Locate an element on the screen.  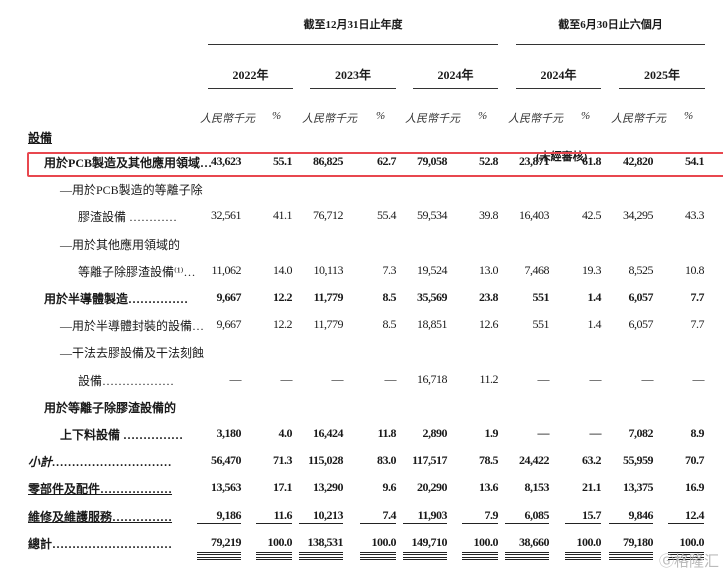
amount-cell: 20,290 is located at coordinates (432, 487).